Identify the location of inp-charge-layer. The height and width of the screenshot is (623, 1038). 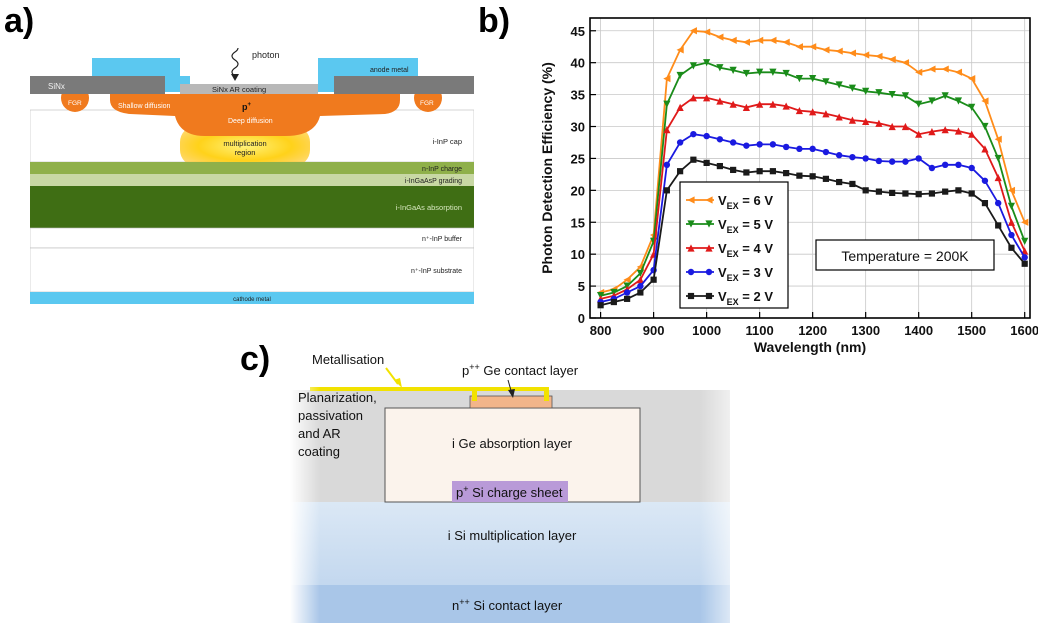
(252, 168).